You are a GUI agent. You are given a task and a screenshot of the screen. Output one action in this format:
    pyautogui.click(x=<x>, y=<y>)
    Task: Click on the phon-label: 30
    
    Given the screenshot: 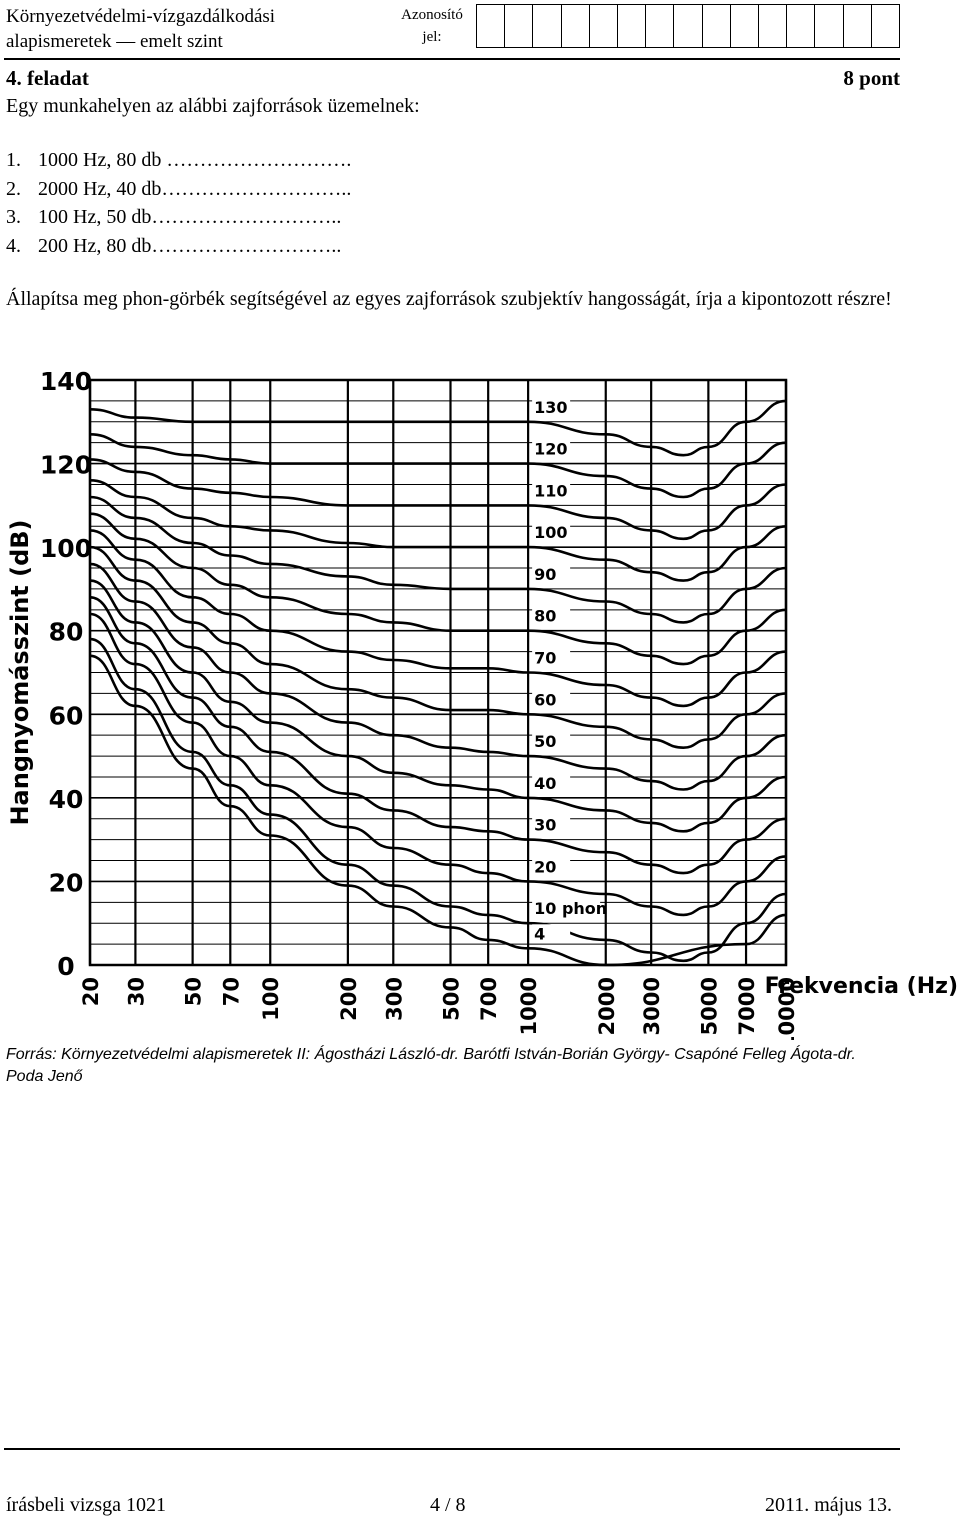 What is the action you would take?
    pyautogui.click(x=545, y=825)
    